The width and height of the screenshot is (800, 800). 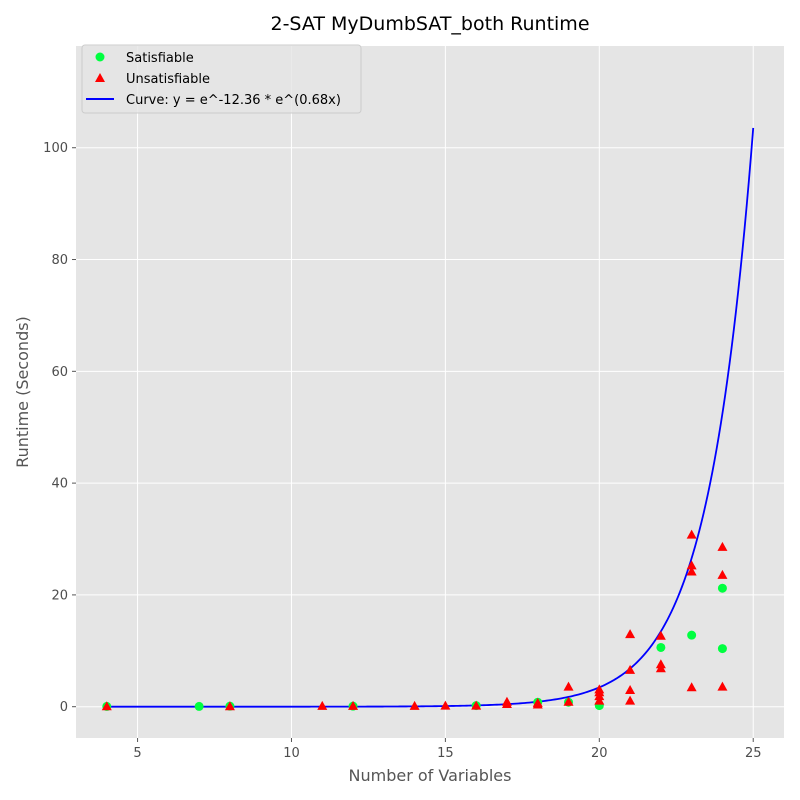 What do you see at coordinates (599, 753) in the screenshot?
I see `x-tick-label: 20` at bounding box center [599, 753].